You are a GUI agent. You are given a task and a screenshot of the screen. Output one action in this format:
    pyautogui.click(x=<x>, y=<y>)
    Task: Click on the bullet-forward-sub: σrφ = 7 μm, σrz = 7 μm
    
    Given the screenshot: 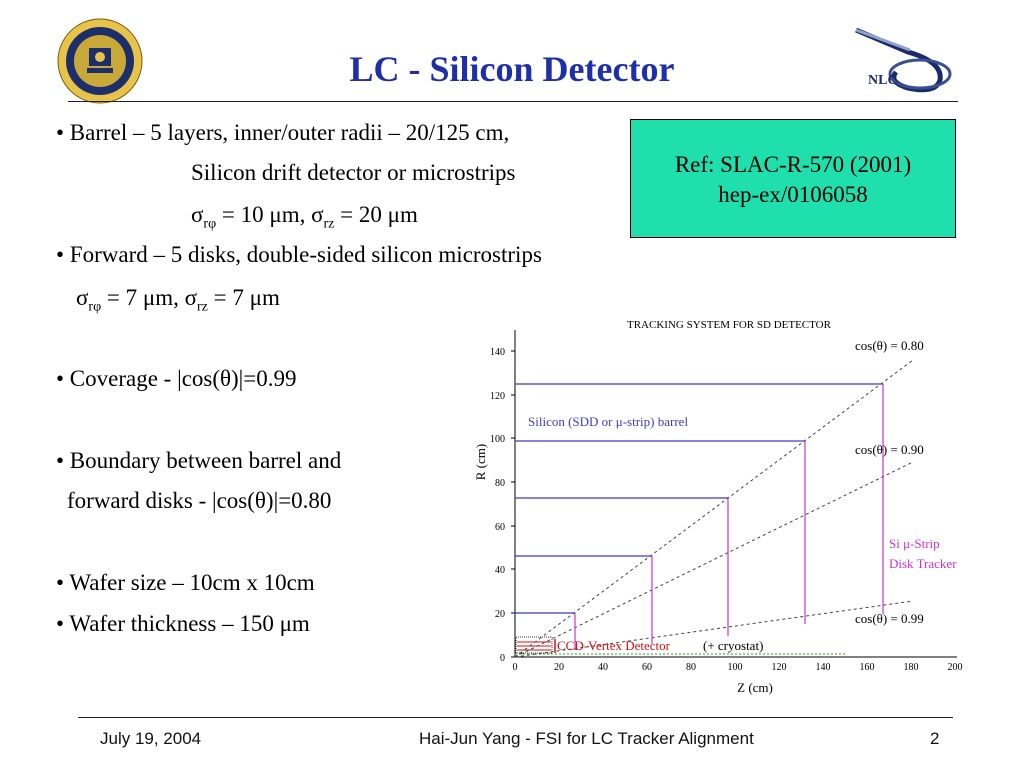 What is the action you would take?
    pyautogui.click(x=178, y=300)
    